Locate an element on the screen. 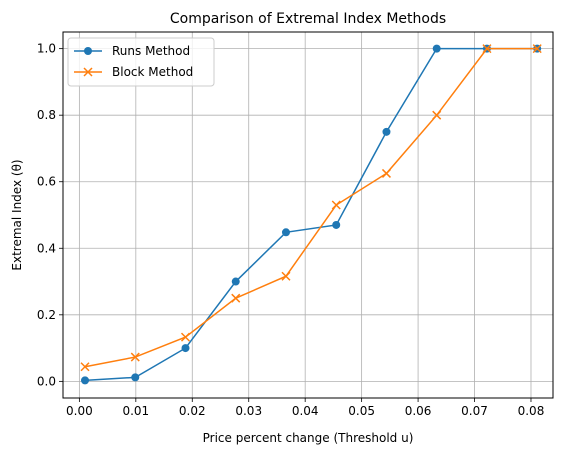 This screenshot has height=455, width=567. chart-title: Comparison of Extremal Index Methods is located at coordinates (308, 19).